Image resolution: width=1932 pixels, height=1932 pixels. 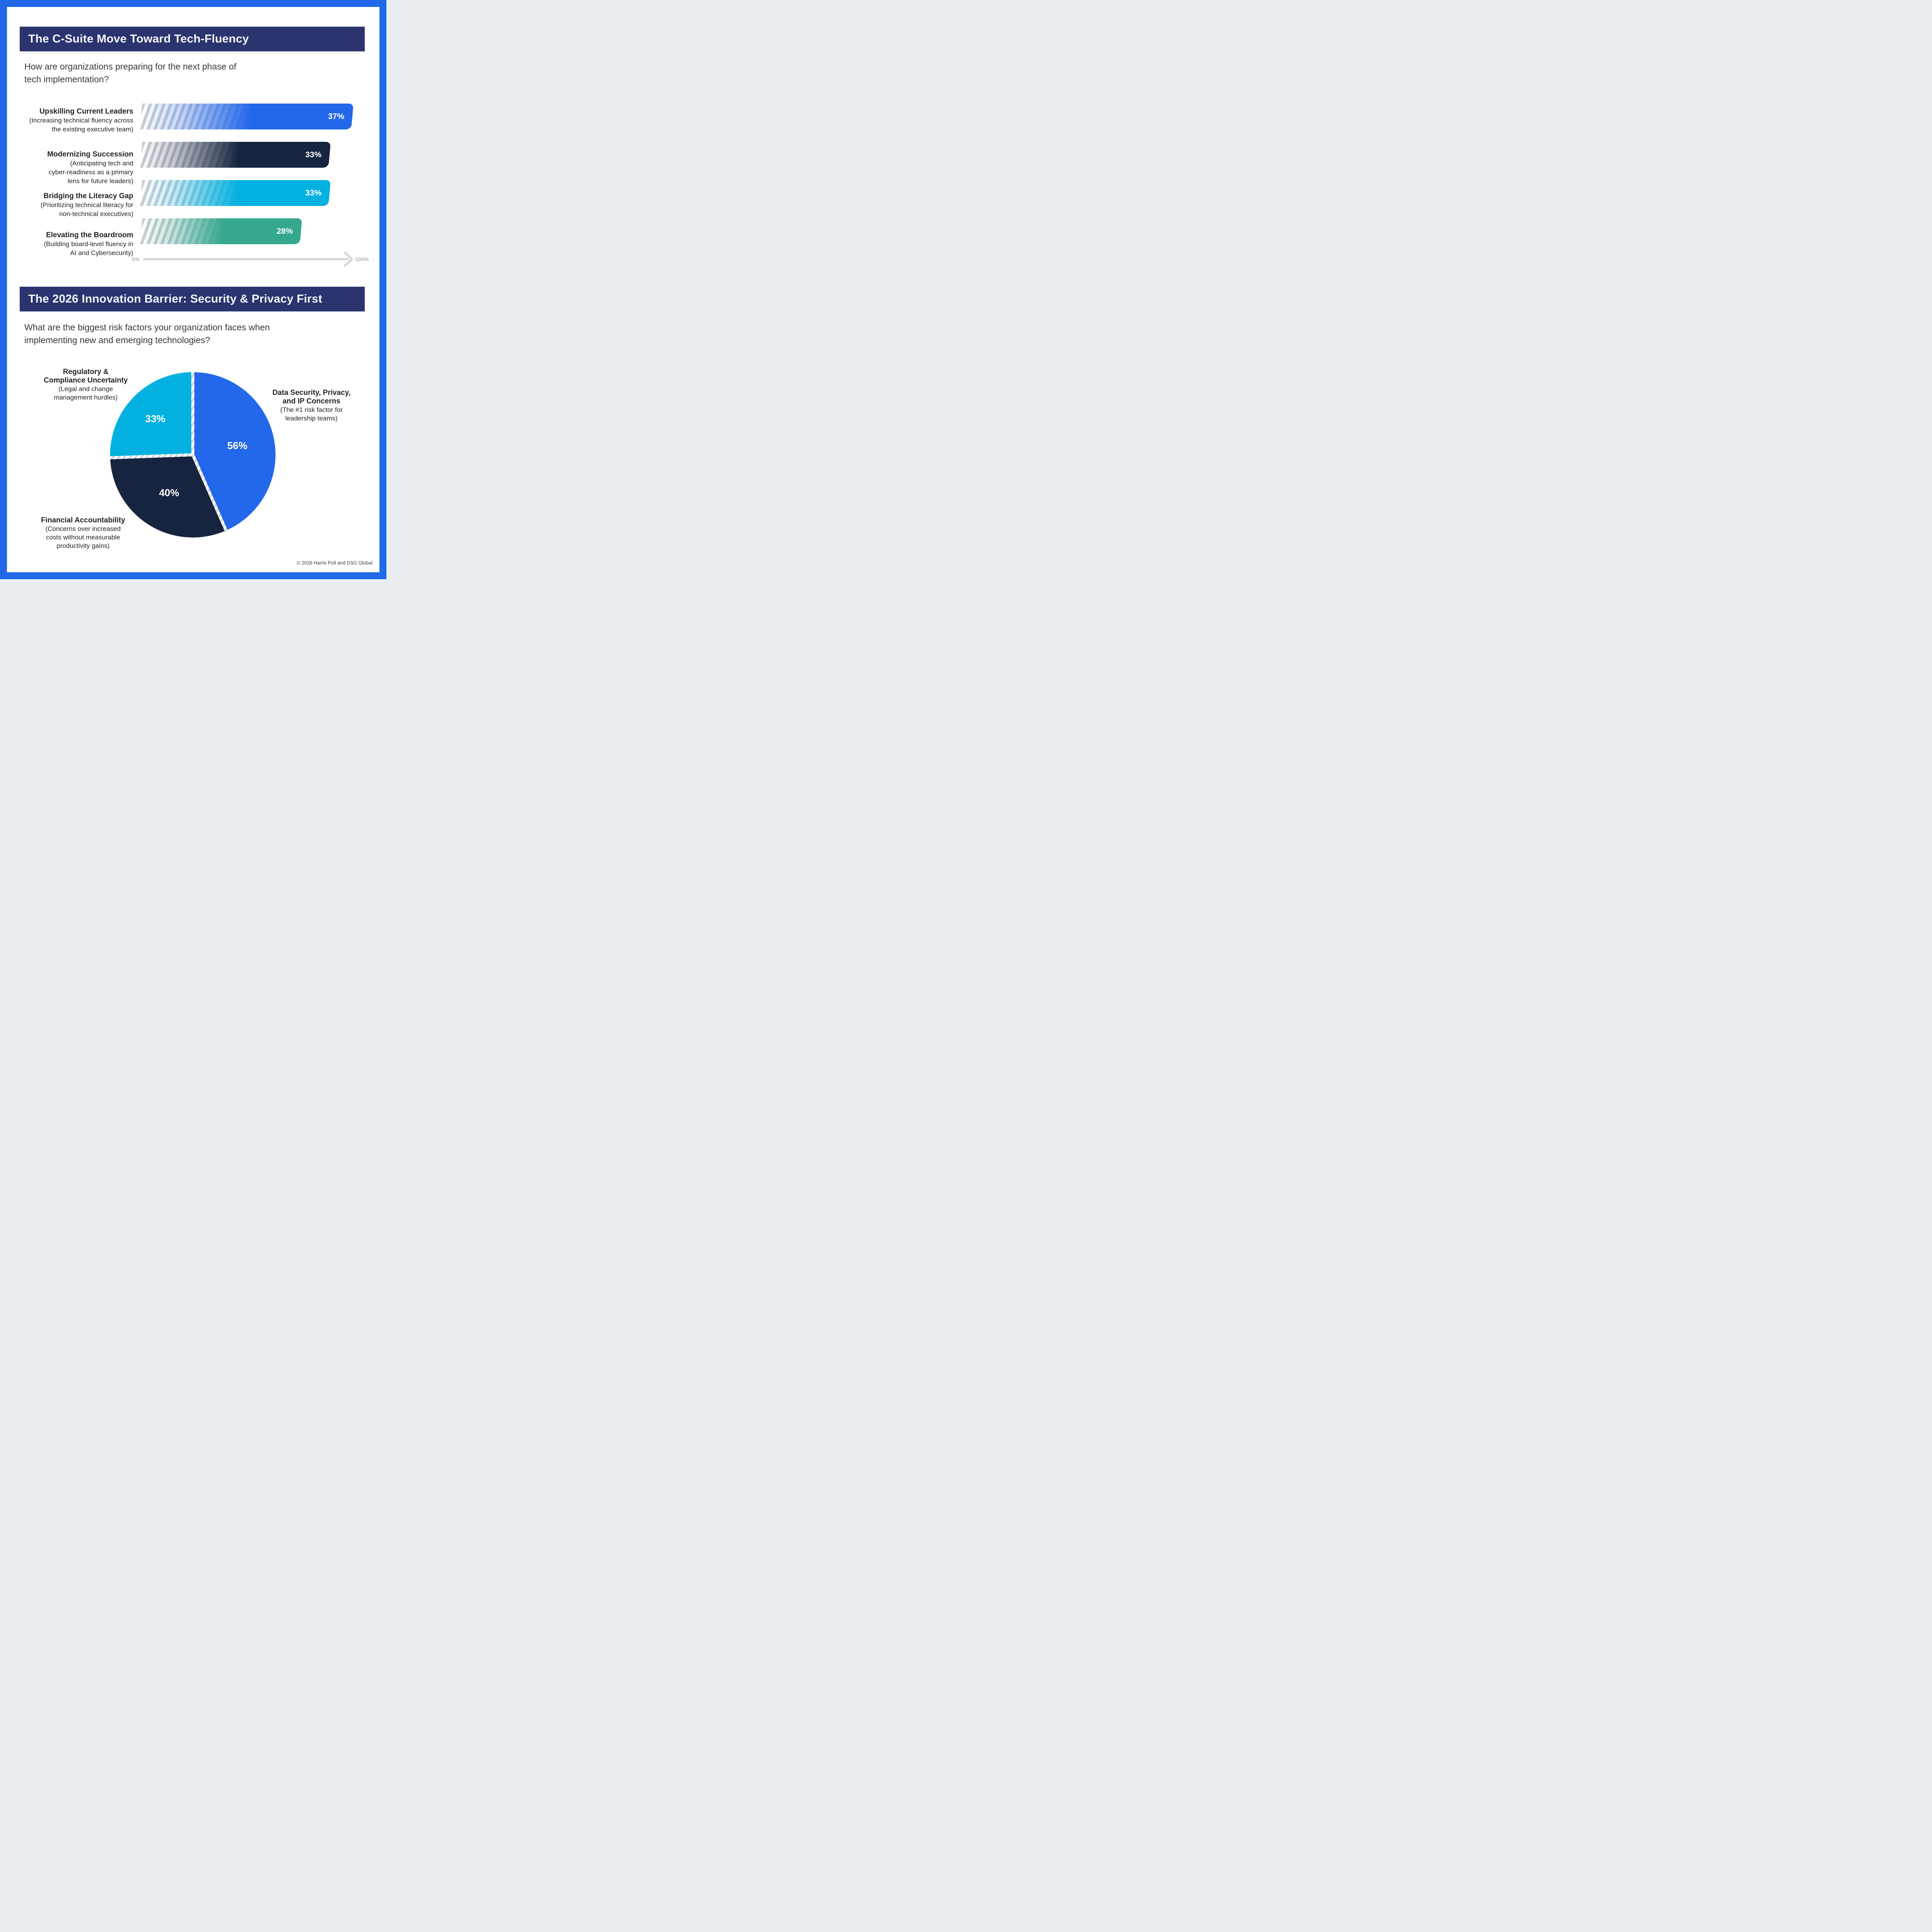 What do you see at coordinates (138, 39) in the screenshot?
I see `section1-title: The C-Suite Move Toward Tech-Fluency` at bounding box center [138, 39].